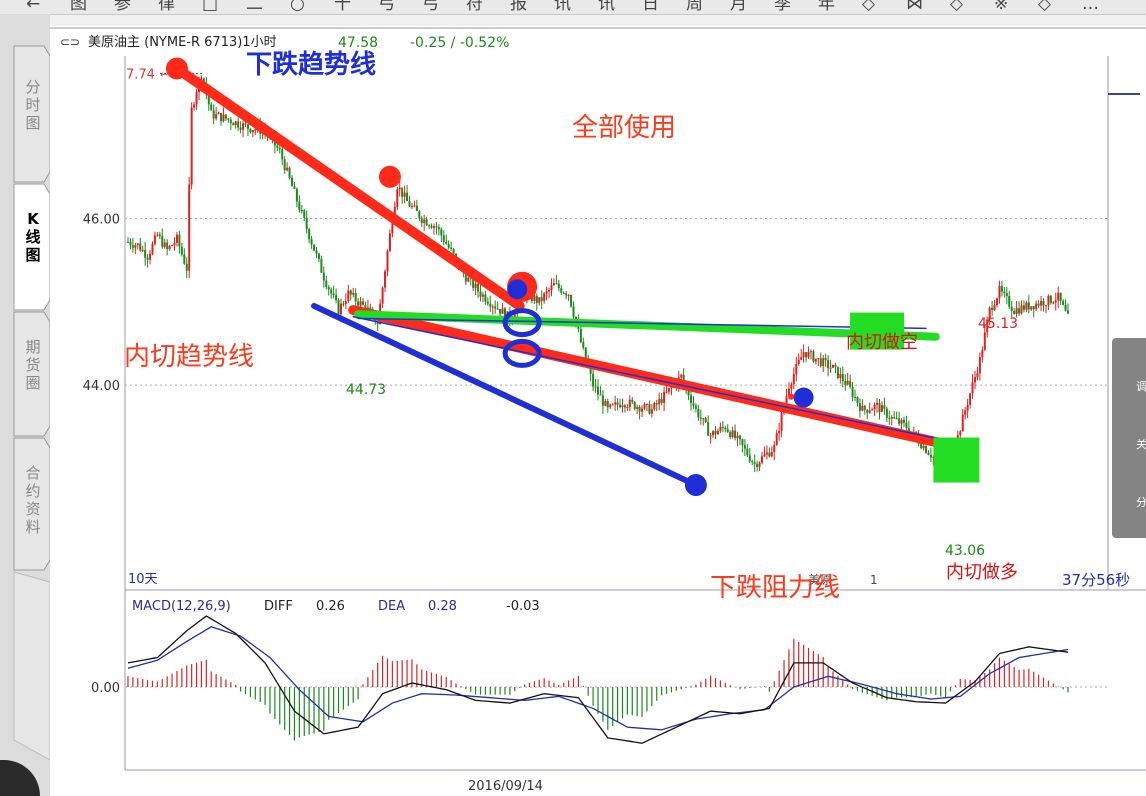 This screenshot has width=1146, height=796. I want to click on toolbar-button-23: ◇, so click(1045, 7).